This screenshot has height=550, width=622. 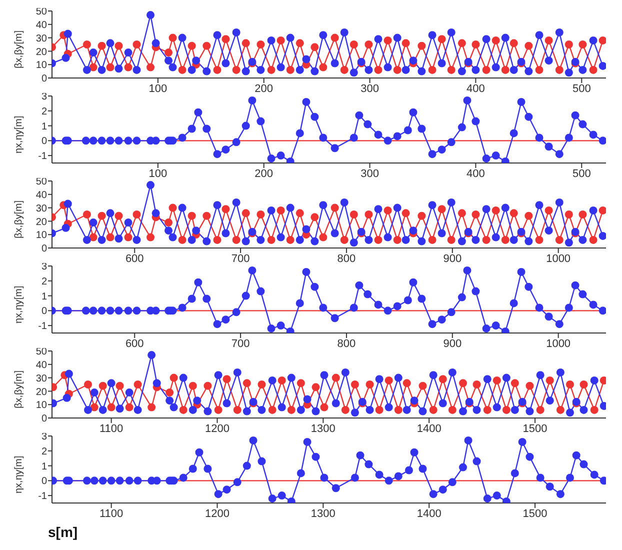 What do you see at coordinates (63, 532) in the screenshot?
I see `x-axis-title: s[m]` at bounding box center [63, 532].